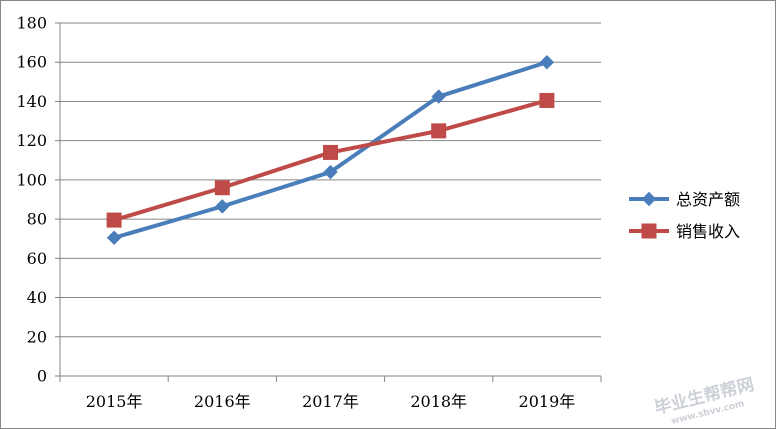 The image size is (776, 429). What do you see at coordinates (37, 336) in the screenshot?
I see `y-tick-label: 20` at bounding box center [37, 336].